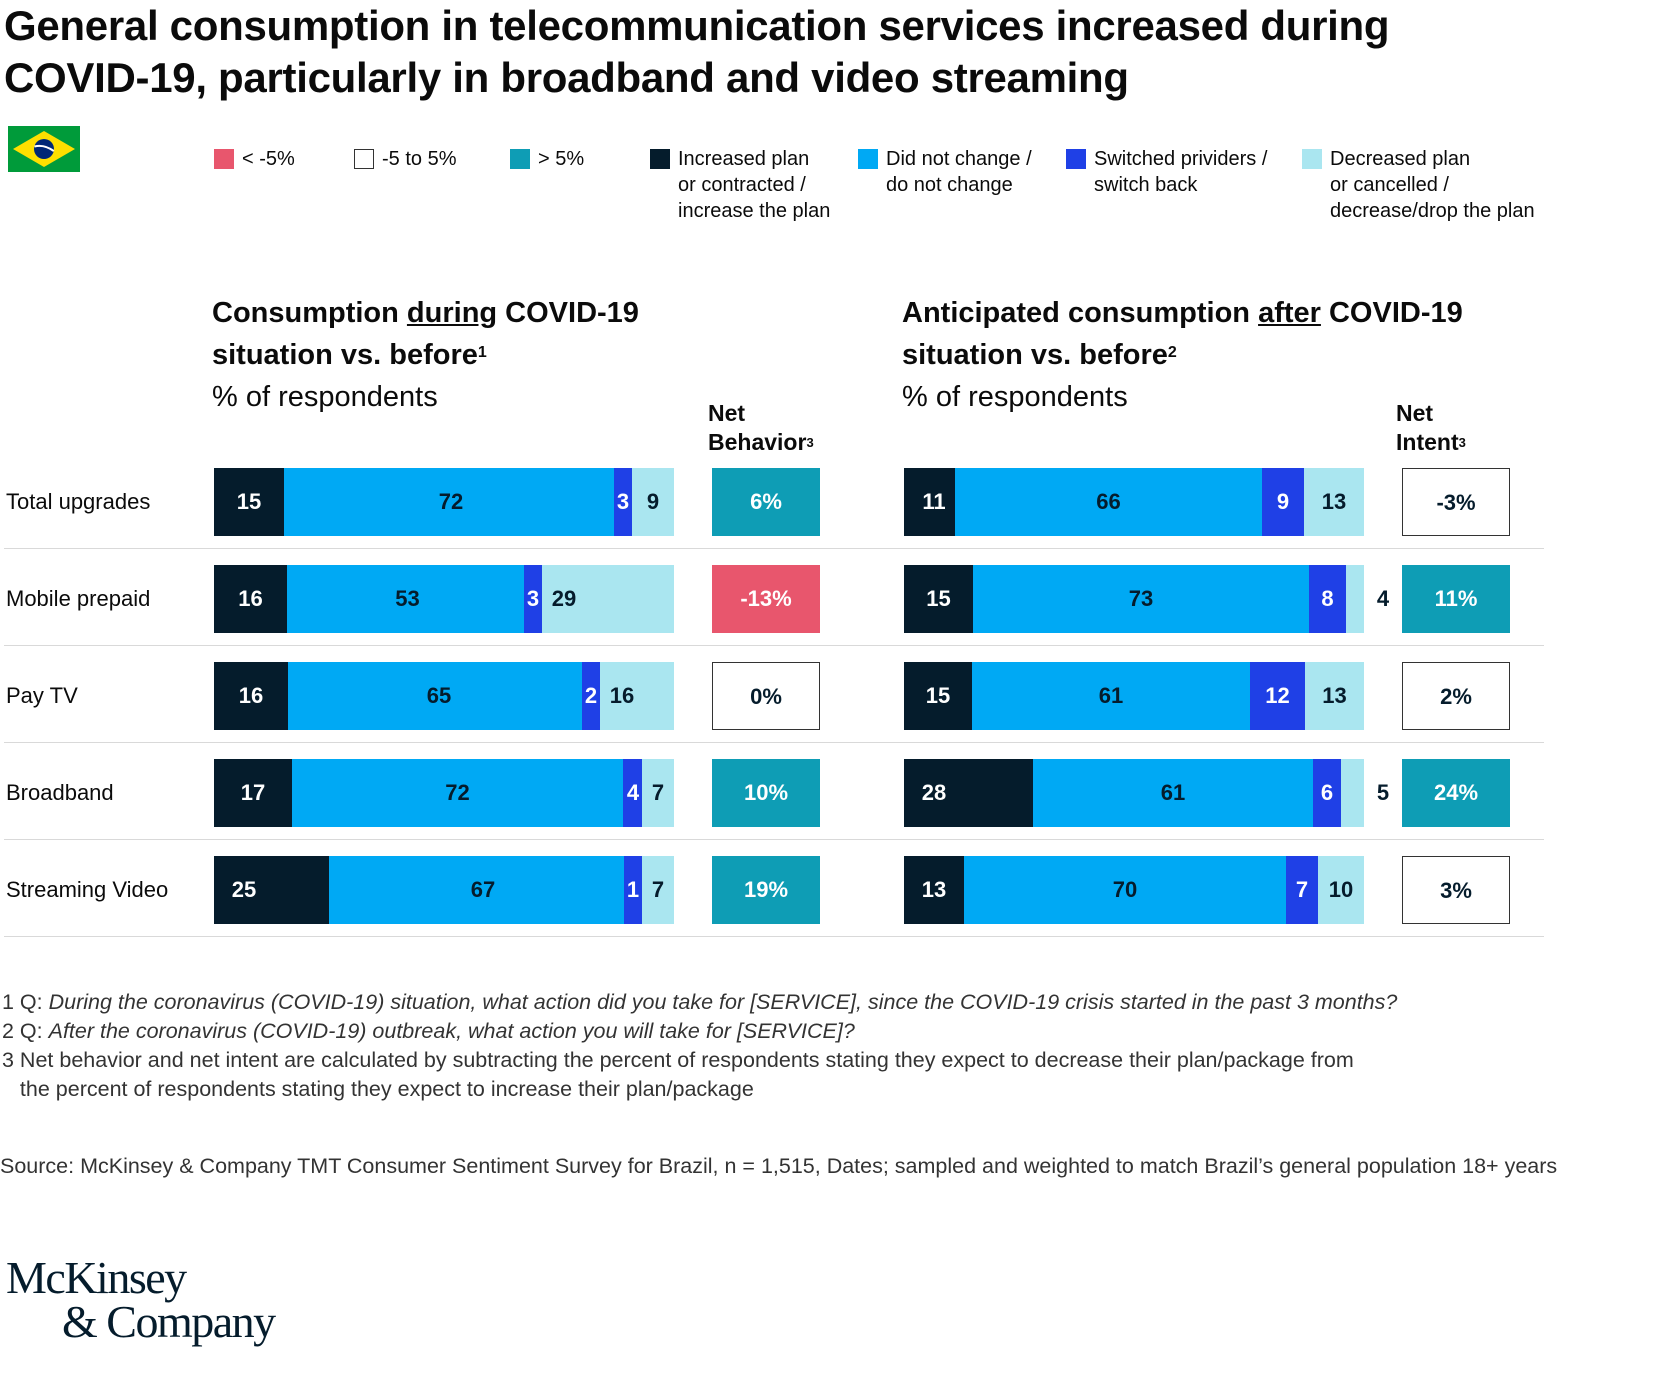 The width and height of the screenshot is (1675, 1378). Describe the element at coordinates (345, 355) in the screenshot. I see `left-title-line2: situation vs. before` at that location.